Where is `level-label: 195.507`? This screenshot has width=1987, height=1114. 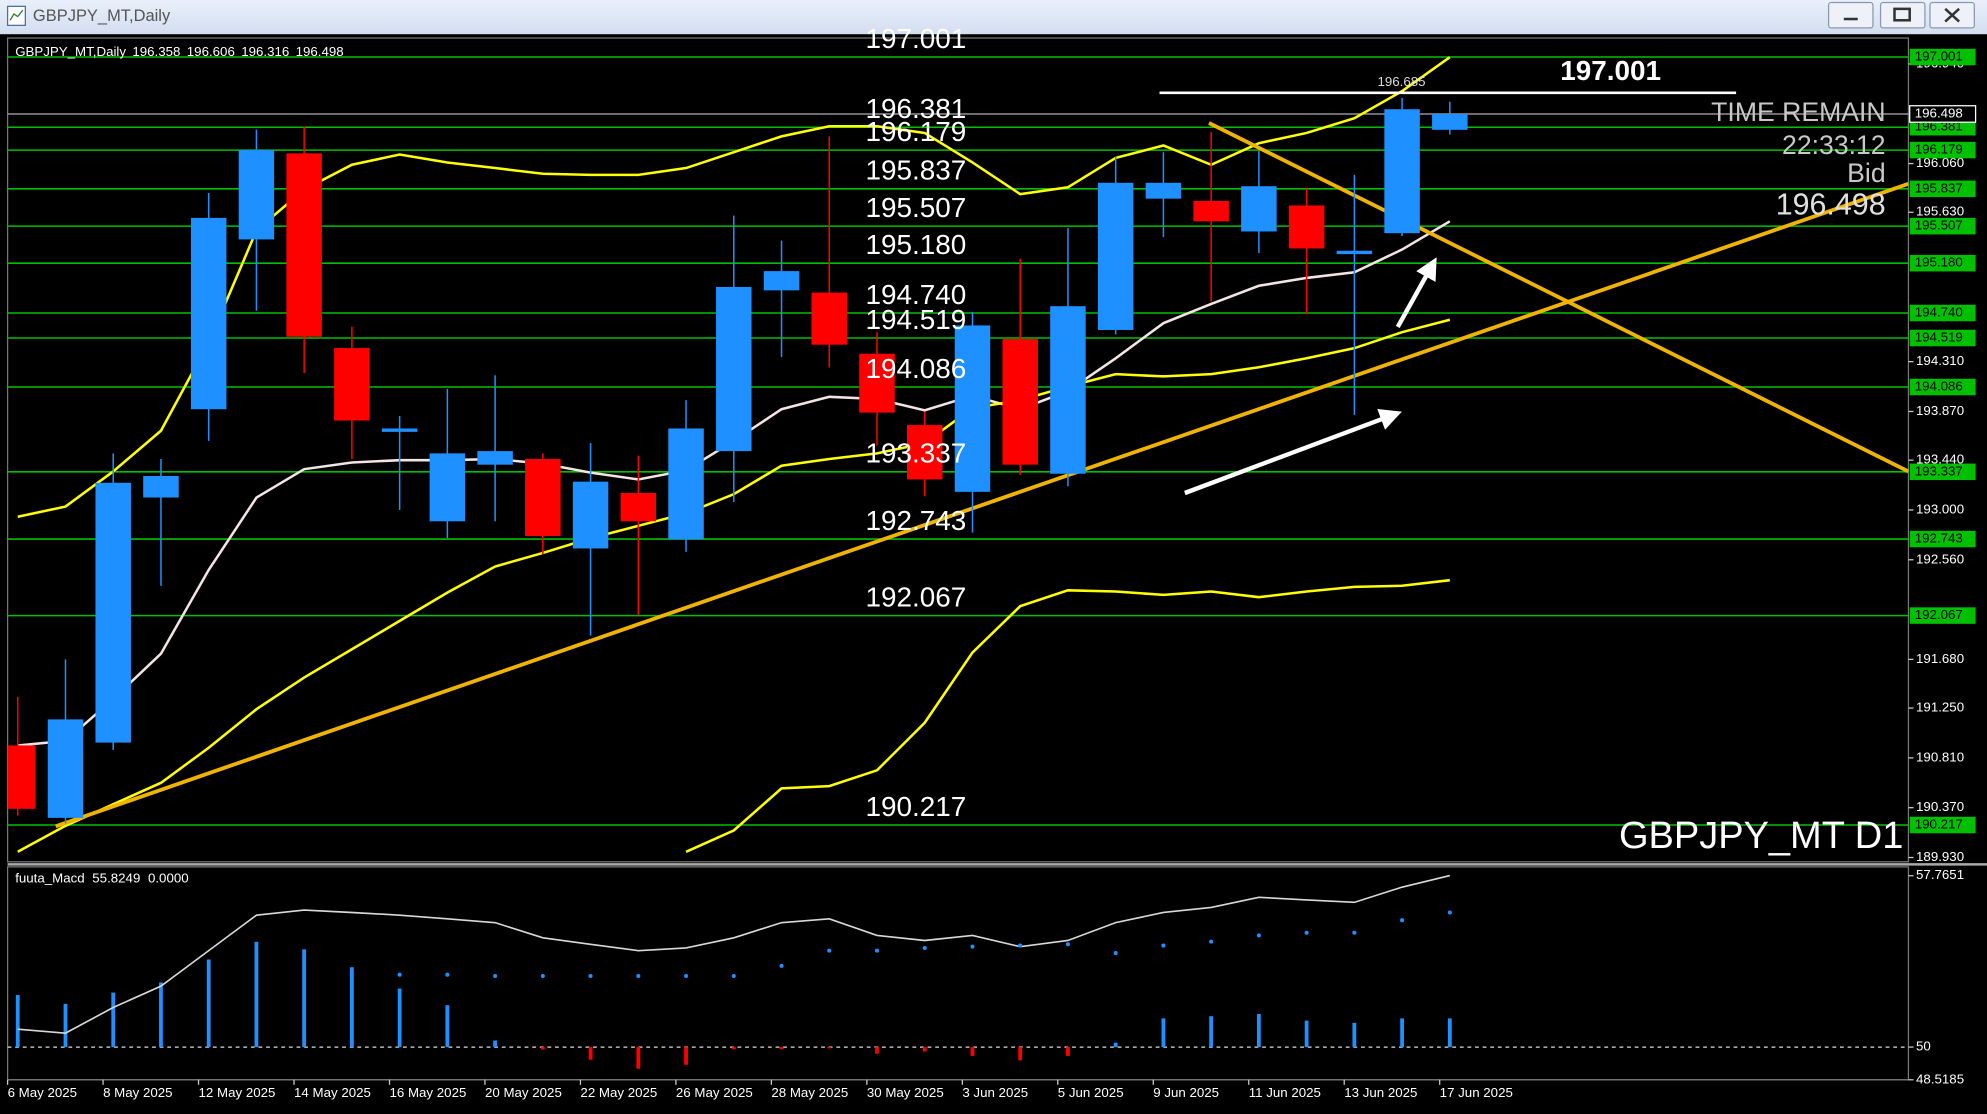 level-label: 195.507 is located at coordinates (916, 207).